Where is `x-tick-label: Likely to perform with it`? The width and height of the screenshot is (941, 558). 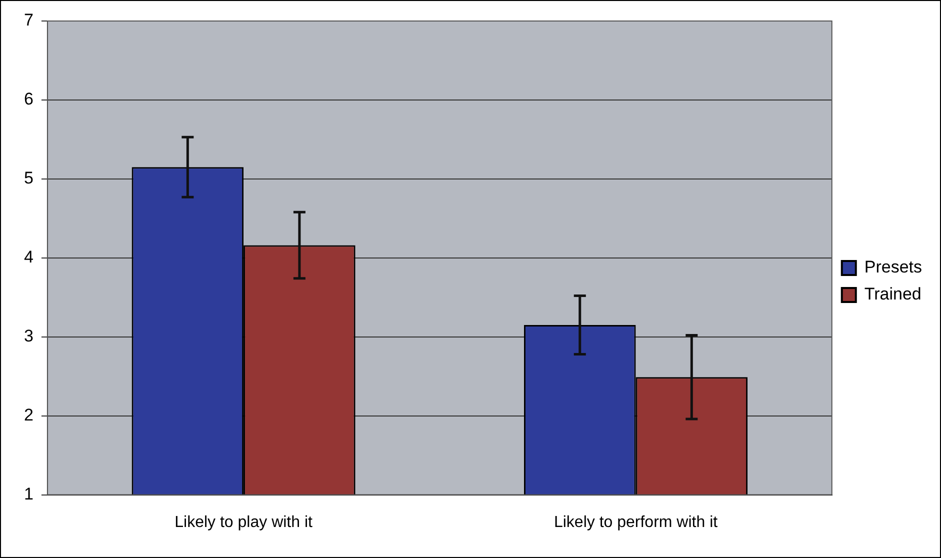 x-tick-label: Likely to perform with it is located at coordinates (636, 522).